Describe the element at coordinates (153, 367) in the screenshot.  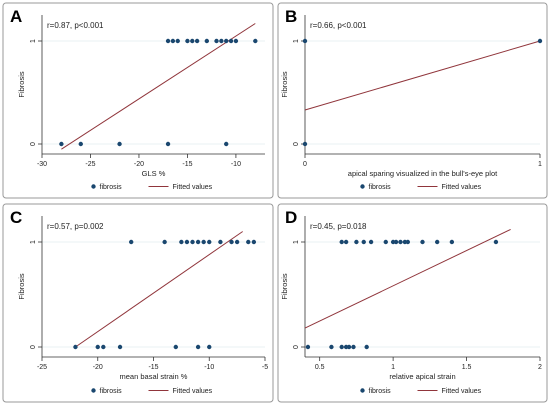
I see `x-tick-label: -15` at that location.